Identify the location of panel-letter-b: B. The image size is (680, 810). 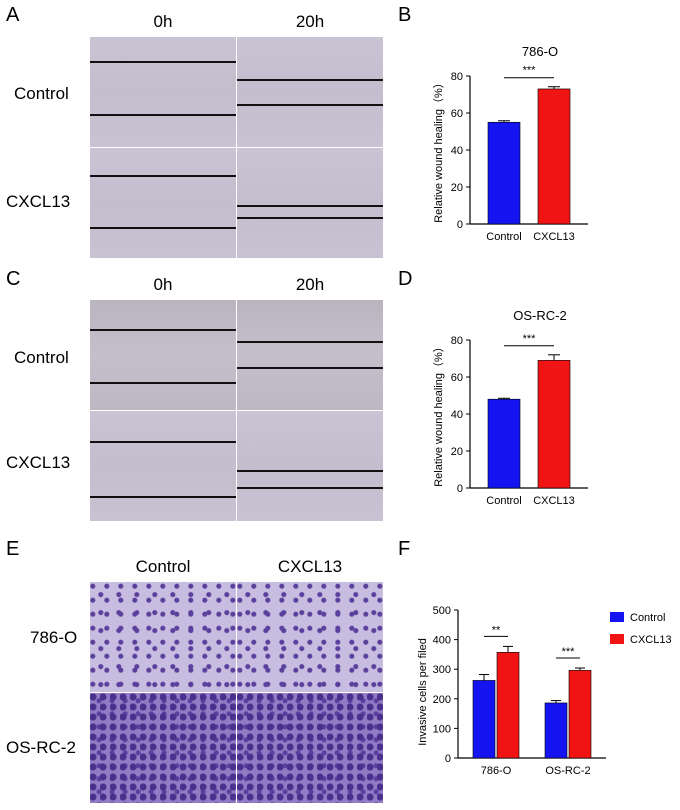
(405, 15).